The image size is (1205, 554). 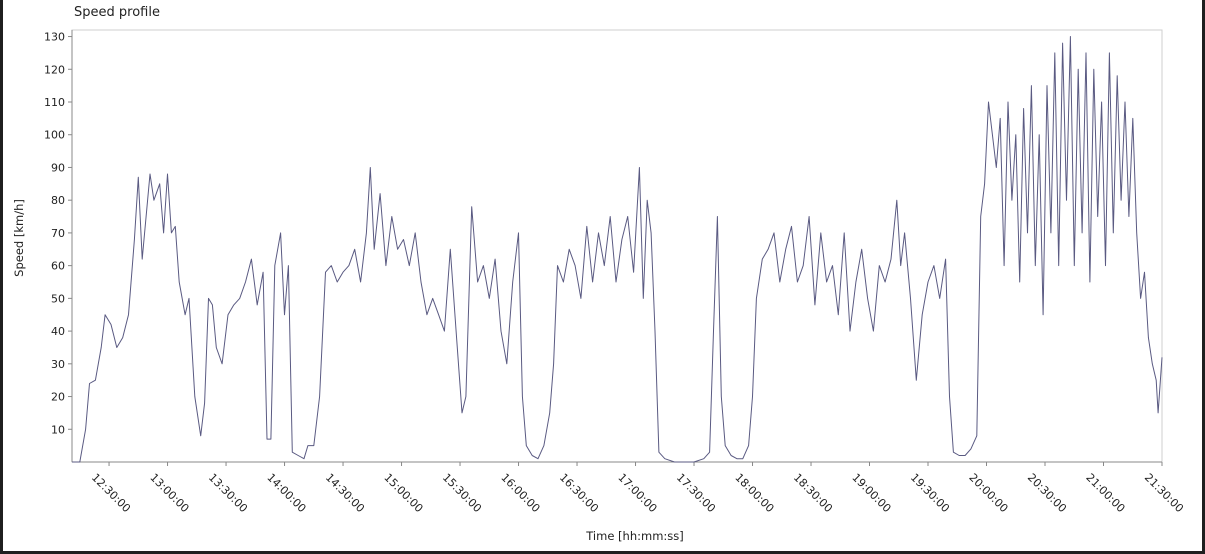 What do you see at coordinates (871, 493) in the screenshot?
I see `x-tick-label: 19:00:00` at bounding box center [871, 493].